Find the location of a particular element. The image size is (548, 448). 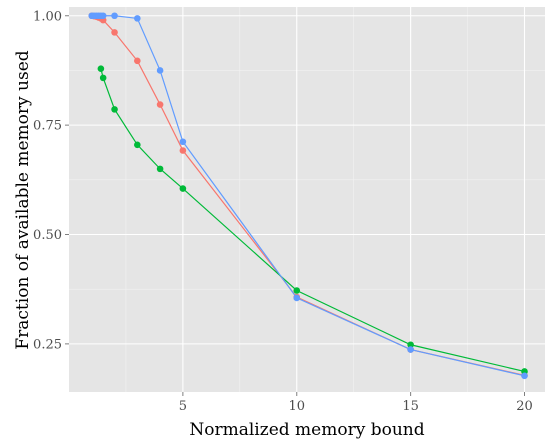

y-tick-label: 1.00 is located at coordinates (47, 16).